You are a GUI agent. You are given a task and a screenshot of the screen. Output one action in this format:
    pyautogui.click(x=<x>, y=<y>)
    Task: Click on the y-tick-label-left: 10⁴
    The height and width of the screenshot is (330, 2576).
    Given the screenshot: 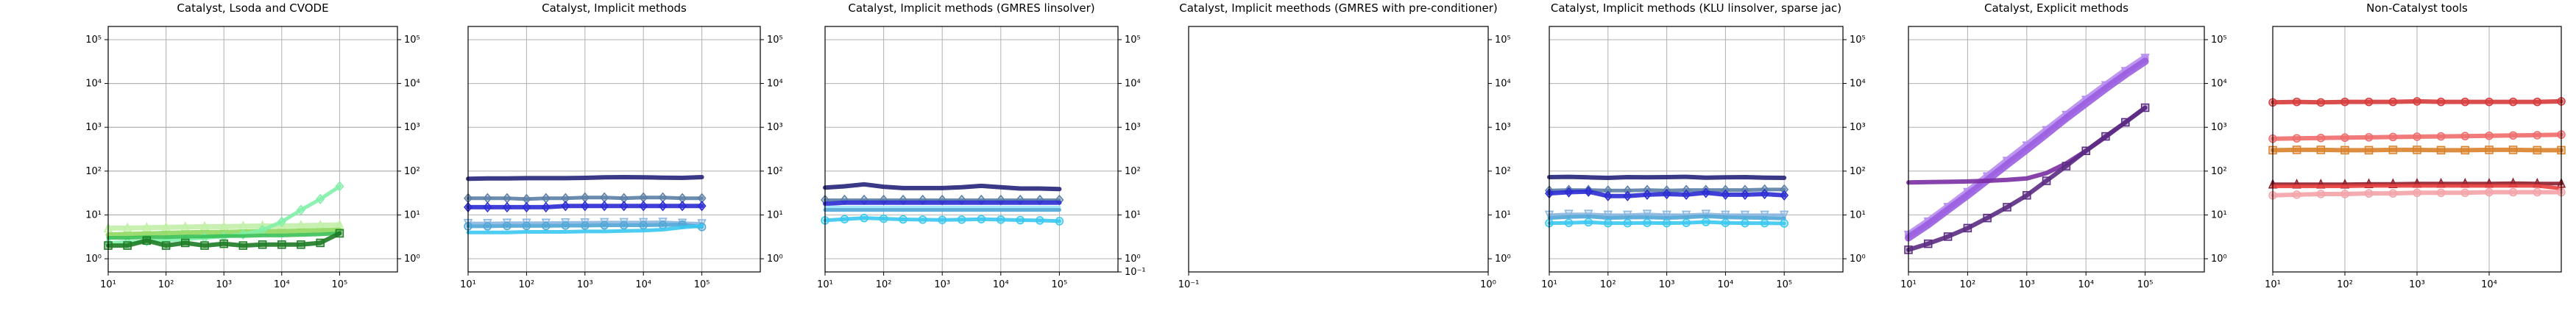 What is the action you would take?
    pyautogui.click(x=93, y=84)
    